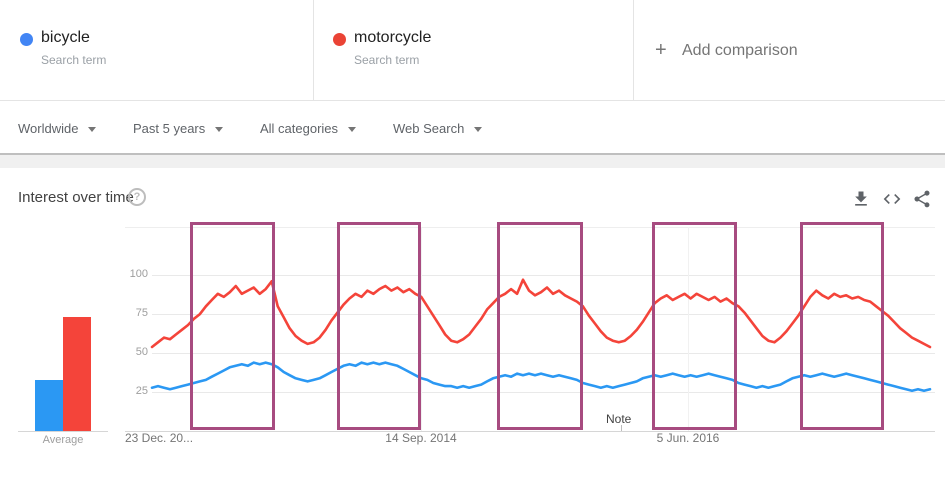 This screenshot has width=945, height=498. Describe the element at coordinates (472, 160) in the screenshot. I see `section-separator` at that location.